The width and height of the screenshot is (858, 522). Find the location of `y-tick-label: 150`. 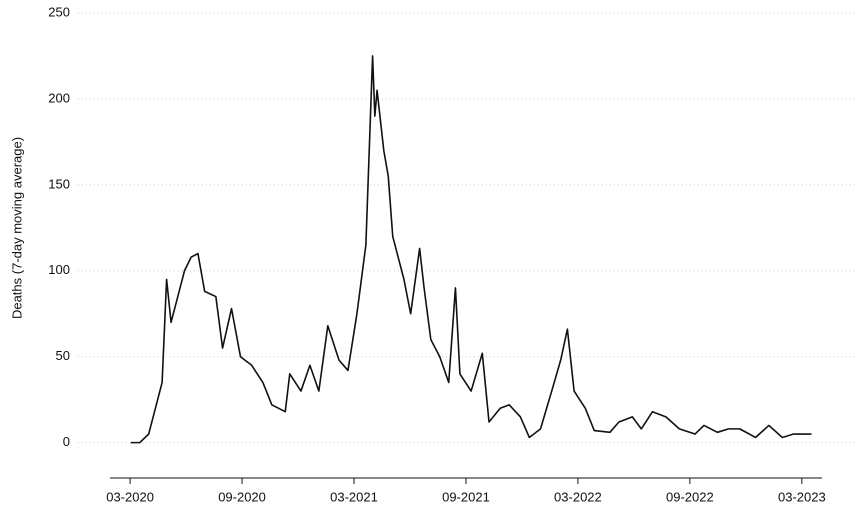

y-tick-label: 150 is located at coordinates (59, 183).